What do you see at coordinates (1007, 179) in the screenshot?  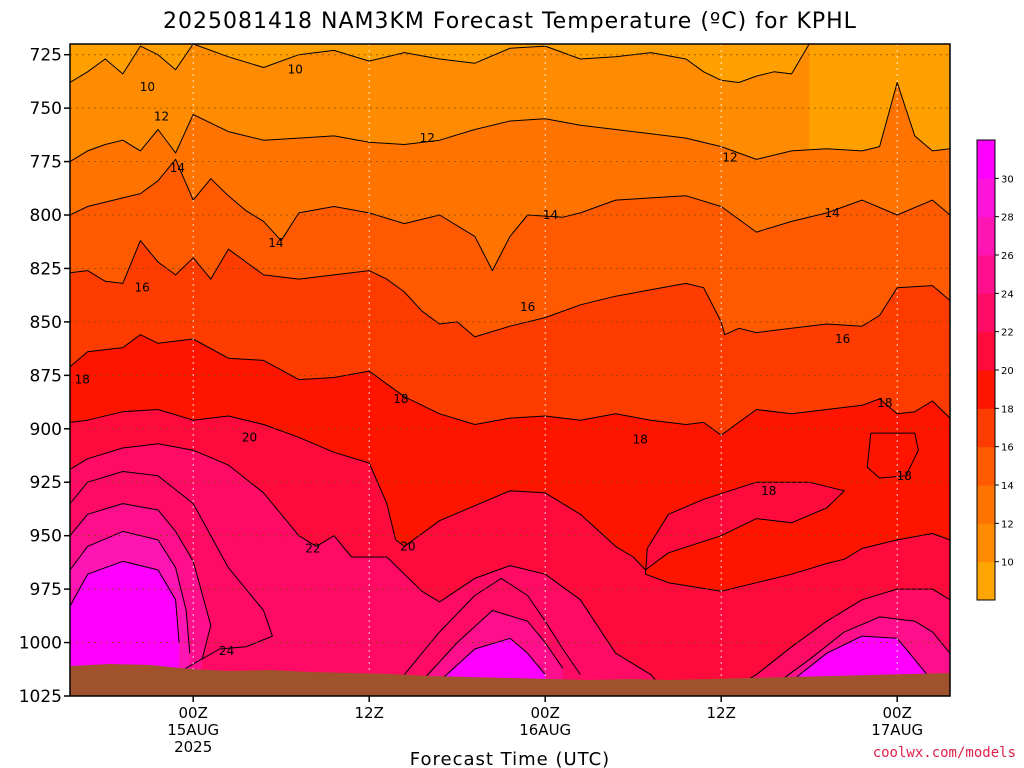 I see `colorbar-tick-label: 30` at bounding box center [1007, 179].